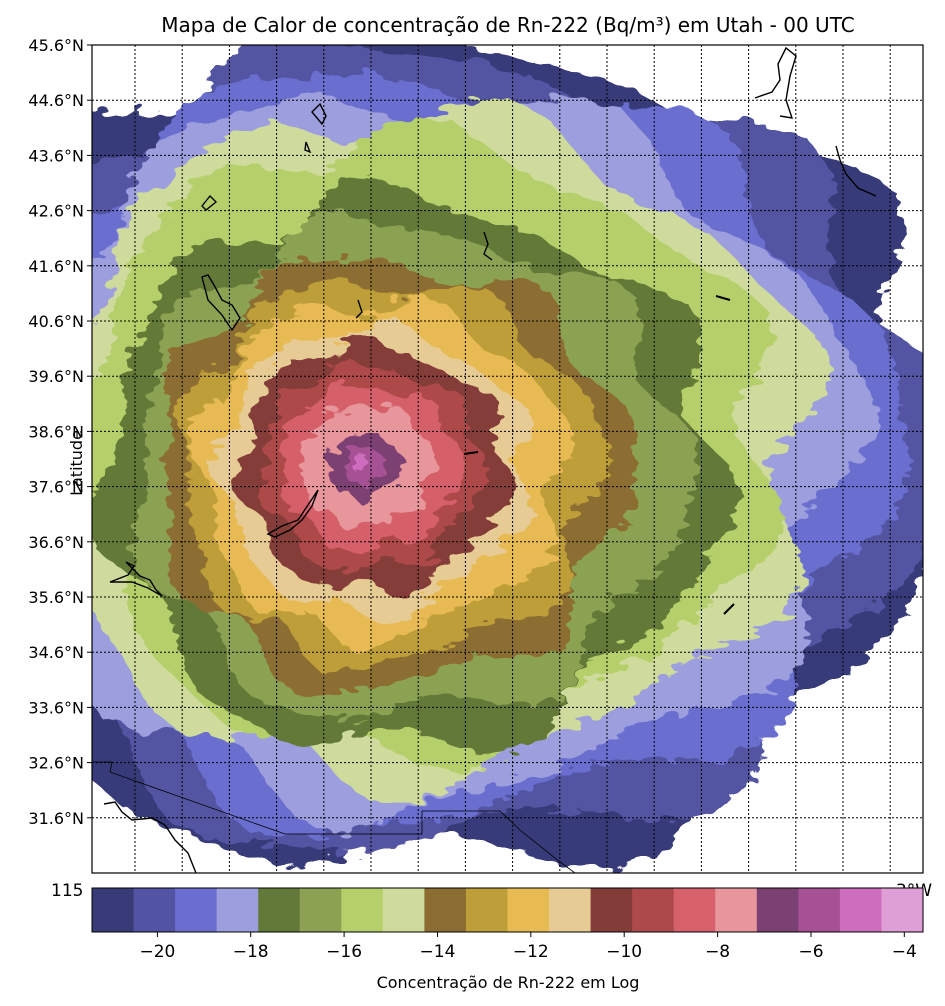  What do you see at coordinates (56, 100) in the screenshot?
I see `lat-tick-label: 44.6°N` at bounding box center [56, 100].